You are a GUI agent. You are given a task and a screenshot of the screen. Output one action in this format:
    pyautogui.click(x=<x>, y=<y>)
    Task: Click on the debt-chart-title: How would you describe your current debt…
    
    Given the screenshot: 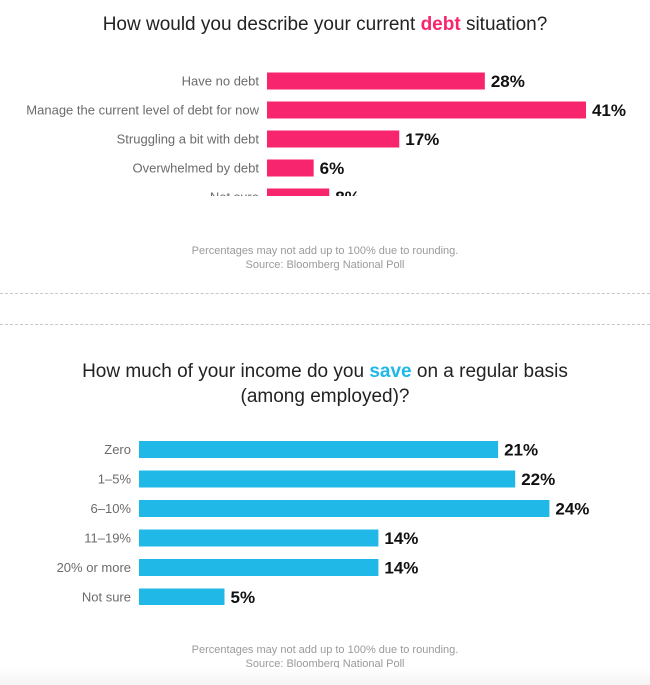 What is the action you would take?
    pyautogui.click(x=325, y=24)
    